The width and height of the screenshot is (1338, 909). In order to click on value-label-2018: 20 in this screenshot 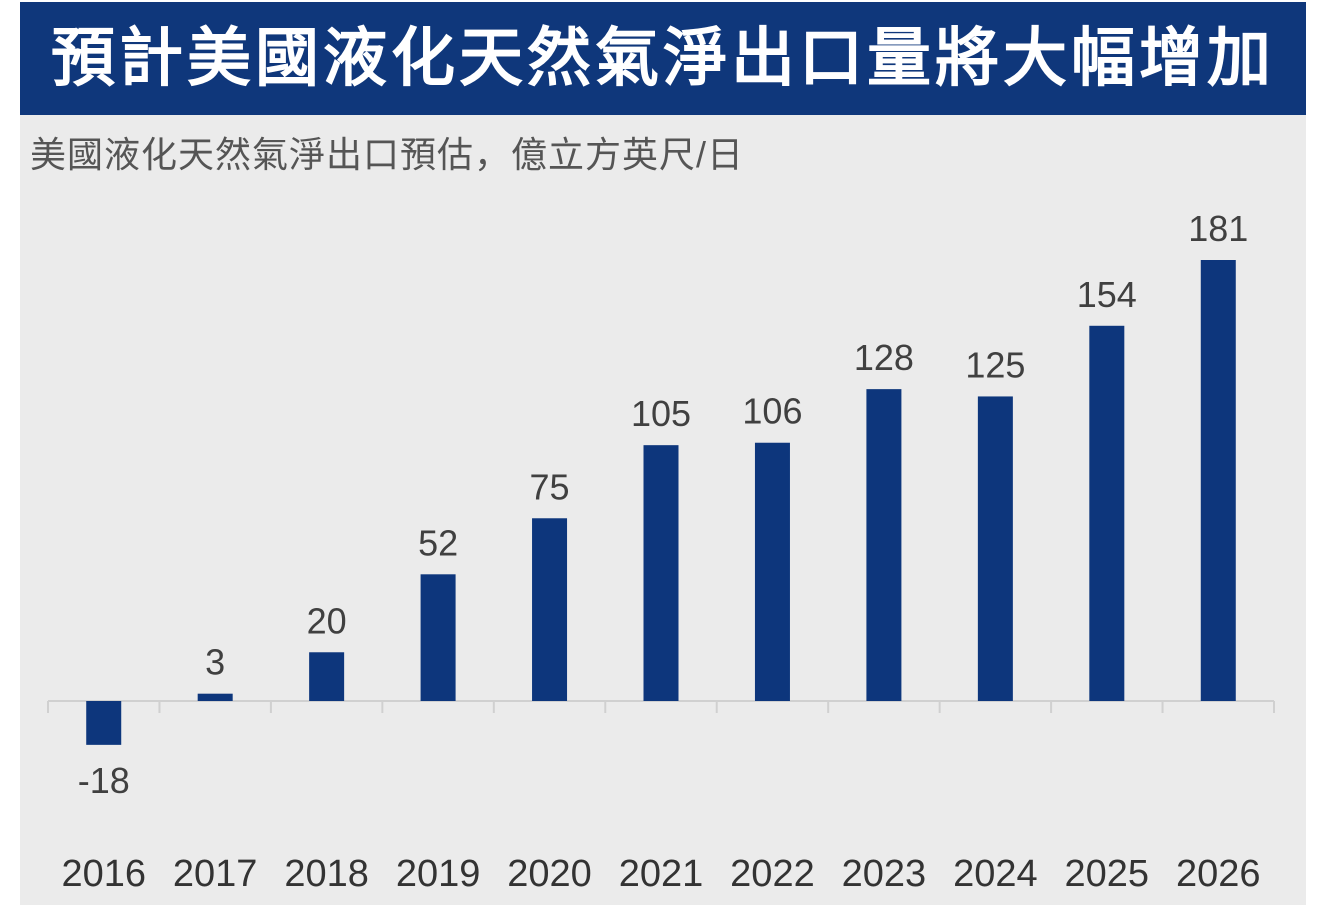, I will do `click(327, 620)`.